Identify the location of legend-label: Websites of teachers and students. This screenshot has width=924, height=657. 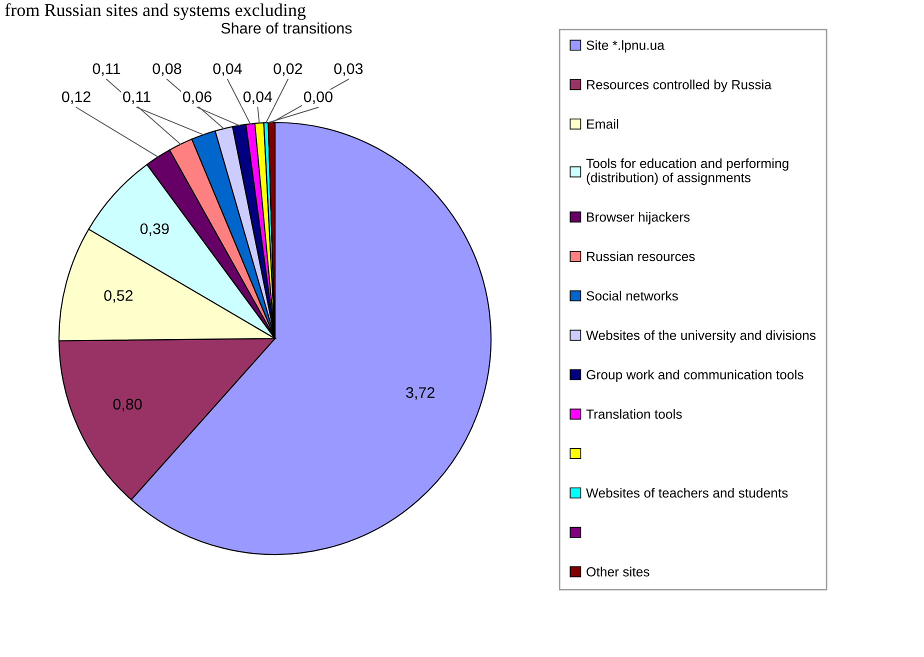
(687, 493).